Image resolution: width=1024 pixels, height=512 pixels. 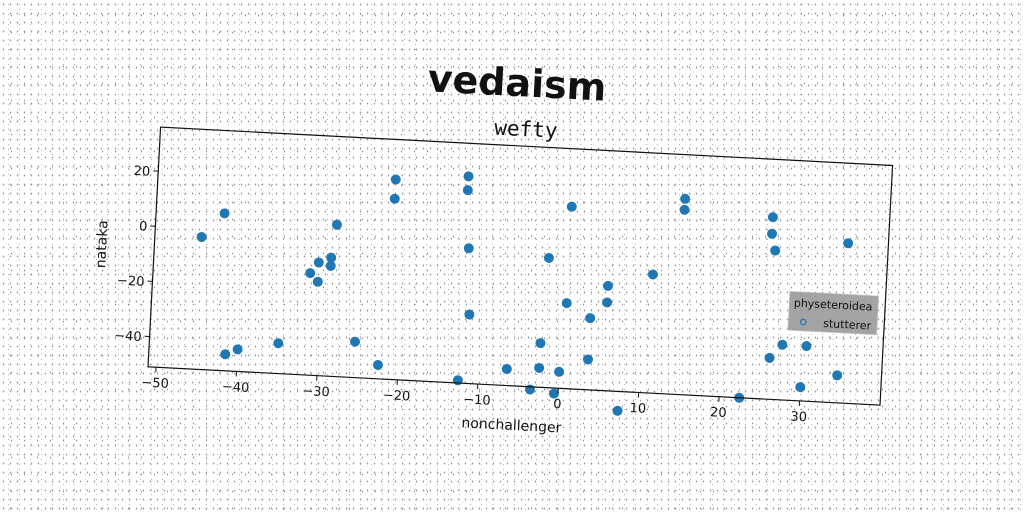 I want to click on legend: physeteroidea stutterer, so click(x=833, y=313).